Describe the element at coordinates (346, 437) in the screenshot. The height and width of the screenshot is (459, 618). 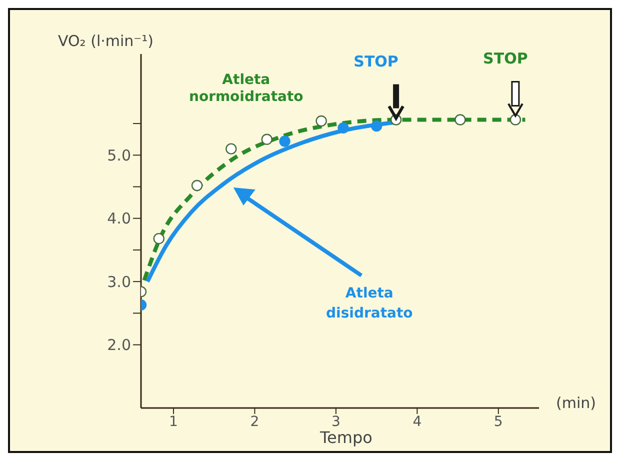
I see `x-axis-title: Tempo` at that location.